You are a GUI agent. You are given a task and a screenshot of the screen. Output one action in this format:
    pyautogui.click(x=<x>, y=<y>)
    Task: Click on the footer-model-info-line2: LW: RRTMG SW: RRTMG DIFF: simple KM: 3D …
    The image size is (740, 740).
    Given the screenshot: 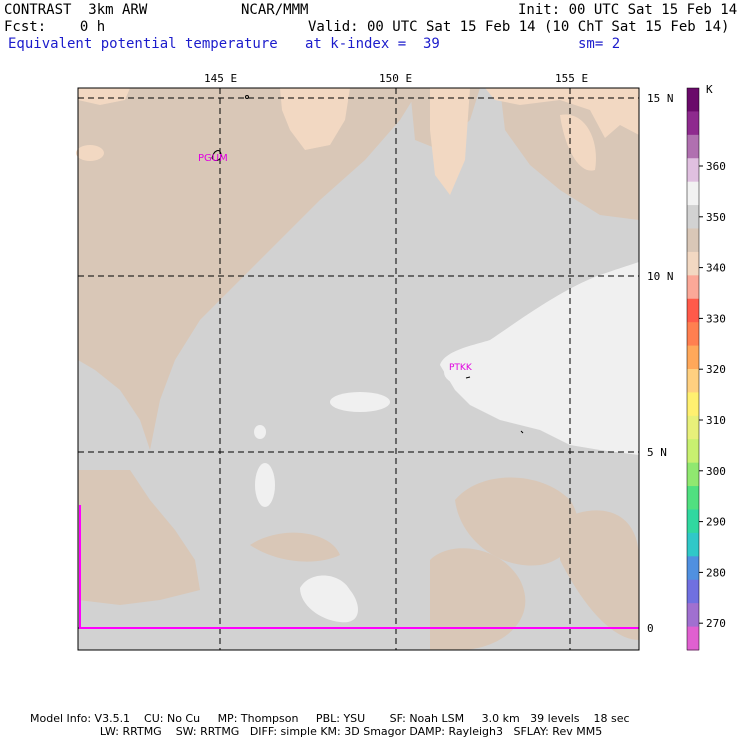 What is the action you would take?
    pyautogui.click(x=316, y=731)
    